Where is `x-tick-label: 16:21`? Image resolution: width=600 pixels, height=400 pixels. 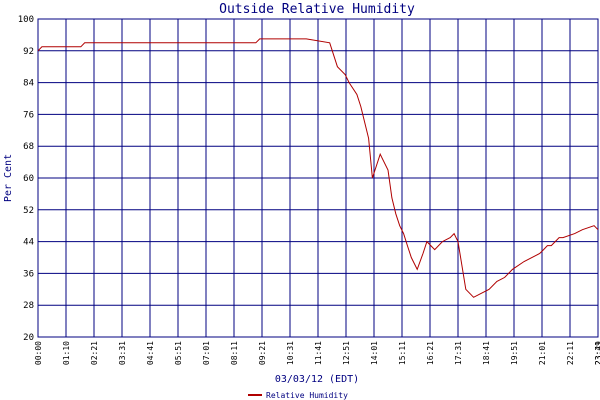
x-tick-label: 16:21 is located at coordinates (430, 353).